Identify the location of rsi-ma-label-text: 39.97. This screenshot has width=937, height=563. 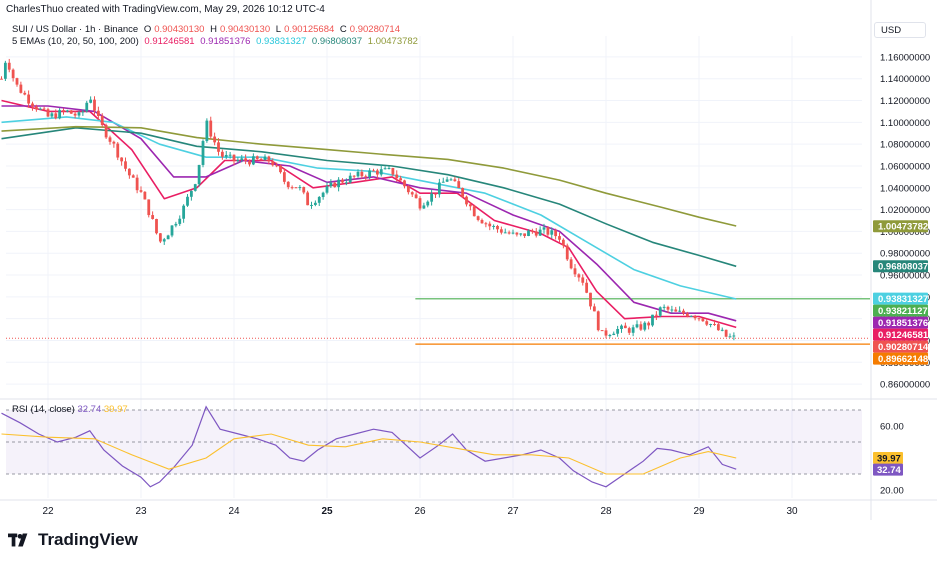
(889, 459).